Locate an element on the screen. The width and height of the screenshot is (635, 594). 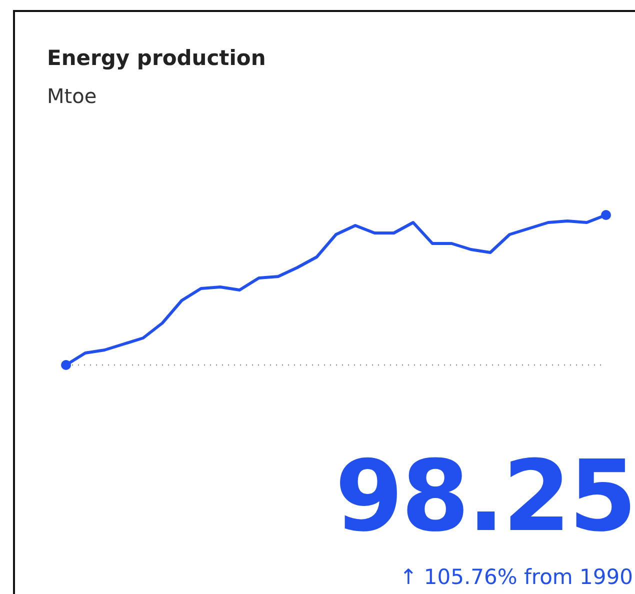
text: ↑ 105.76% from 1990 is located at coordinates (516, 577).